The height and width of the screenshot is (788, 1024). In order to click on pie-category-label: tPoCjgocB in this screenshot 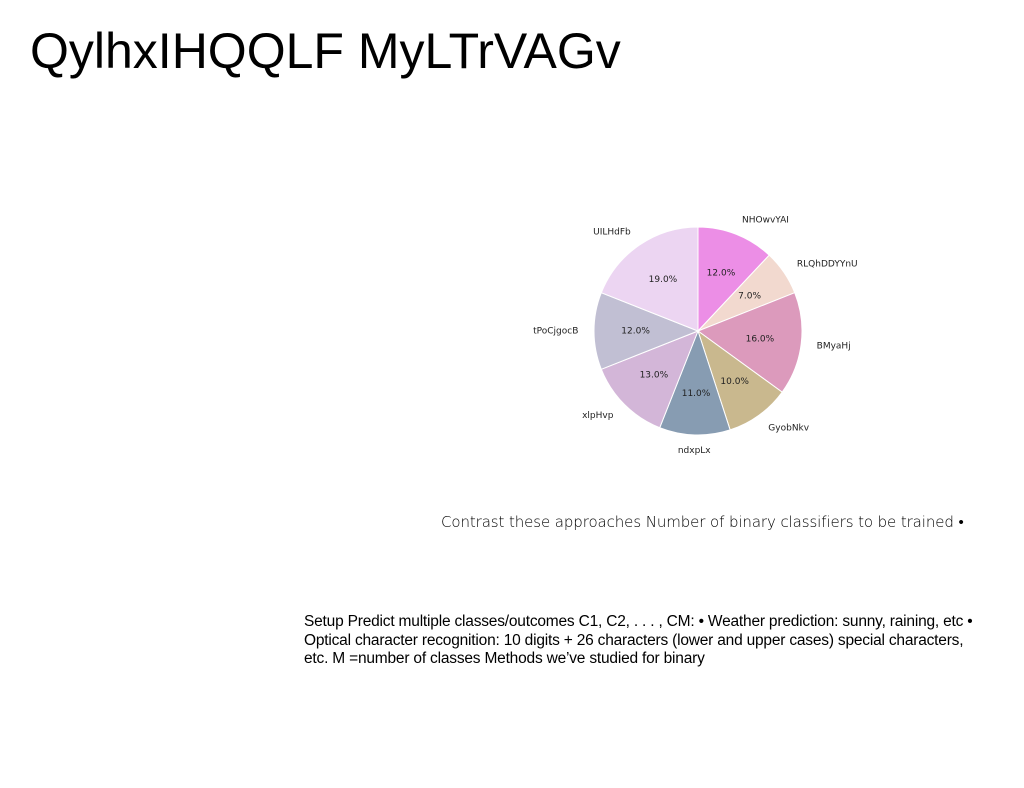, I will do `click(555, 332)`.